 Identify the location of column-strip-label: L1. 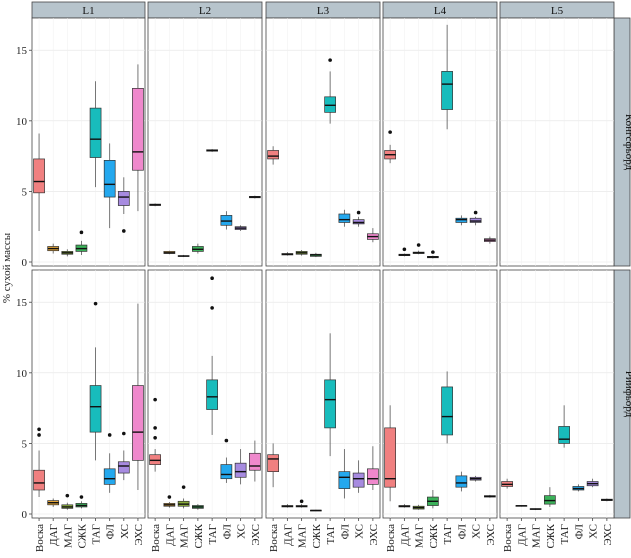
(88, 11).